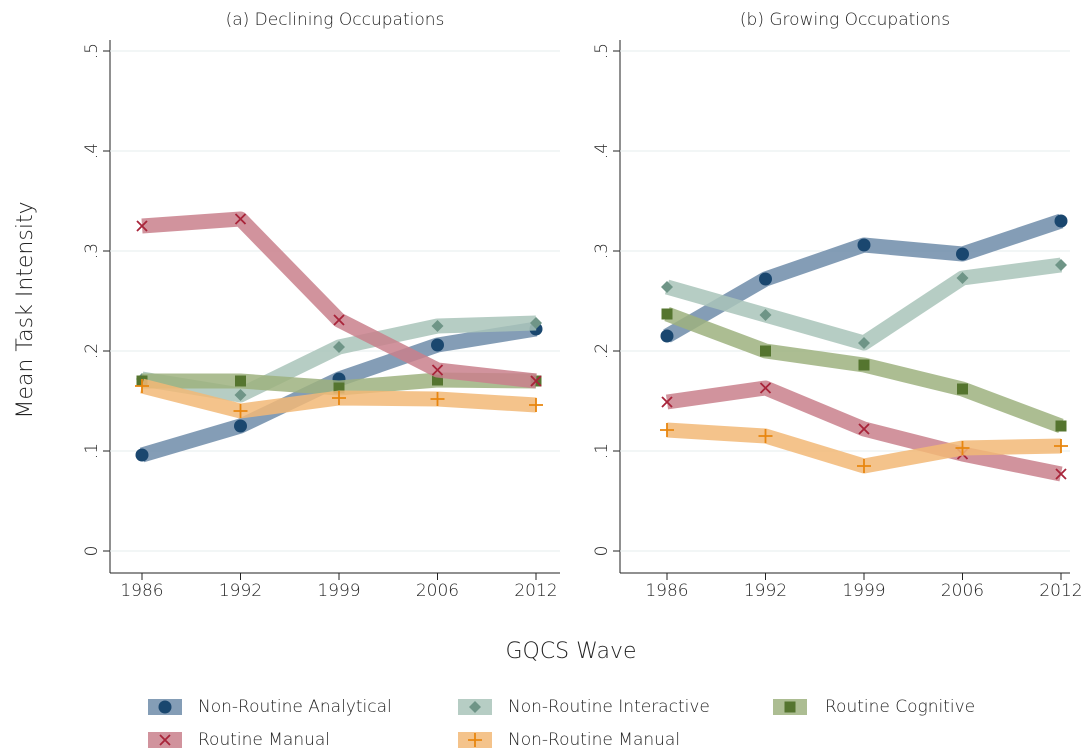 This screenshot has width=1090, height=754. I want to click on legend-label: Non-Routine Interactive, so click(609, 707).